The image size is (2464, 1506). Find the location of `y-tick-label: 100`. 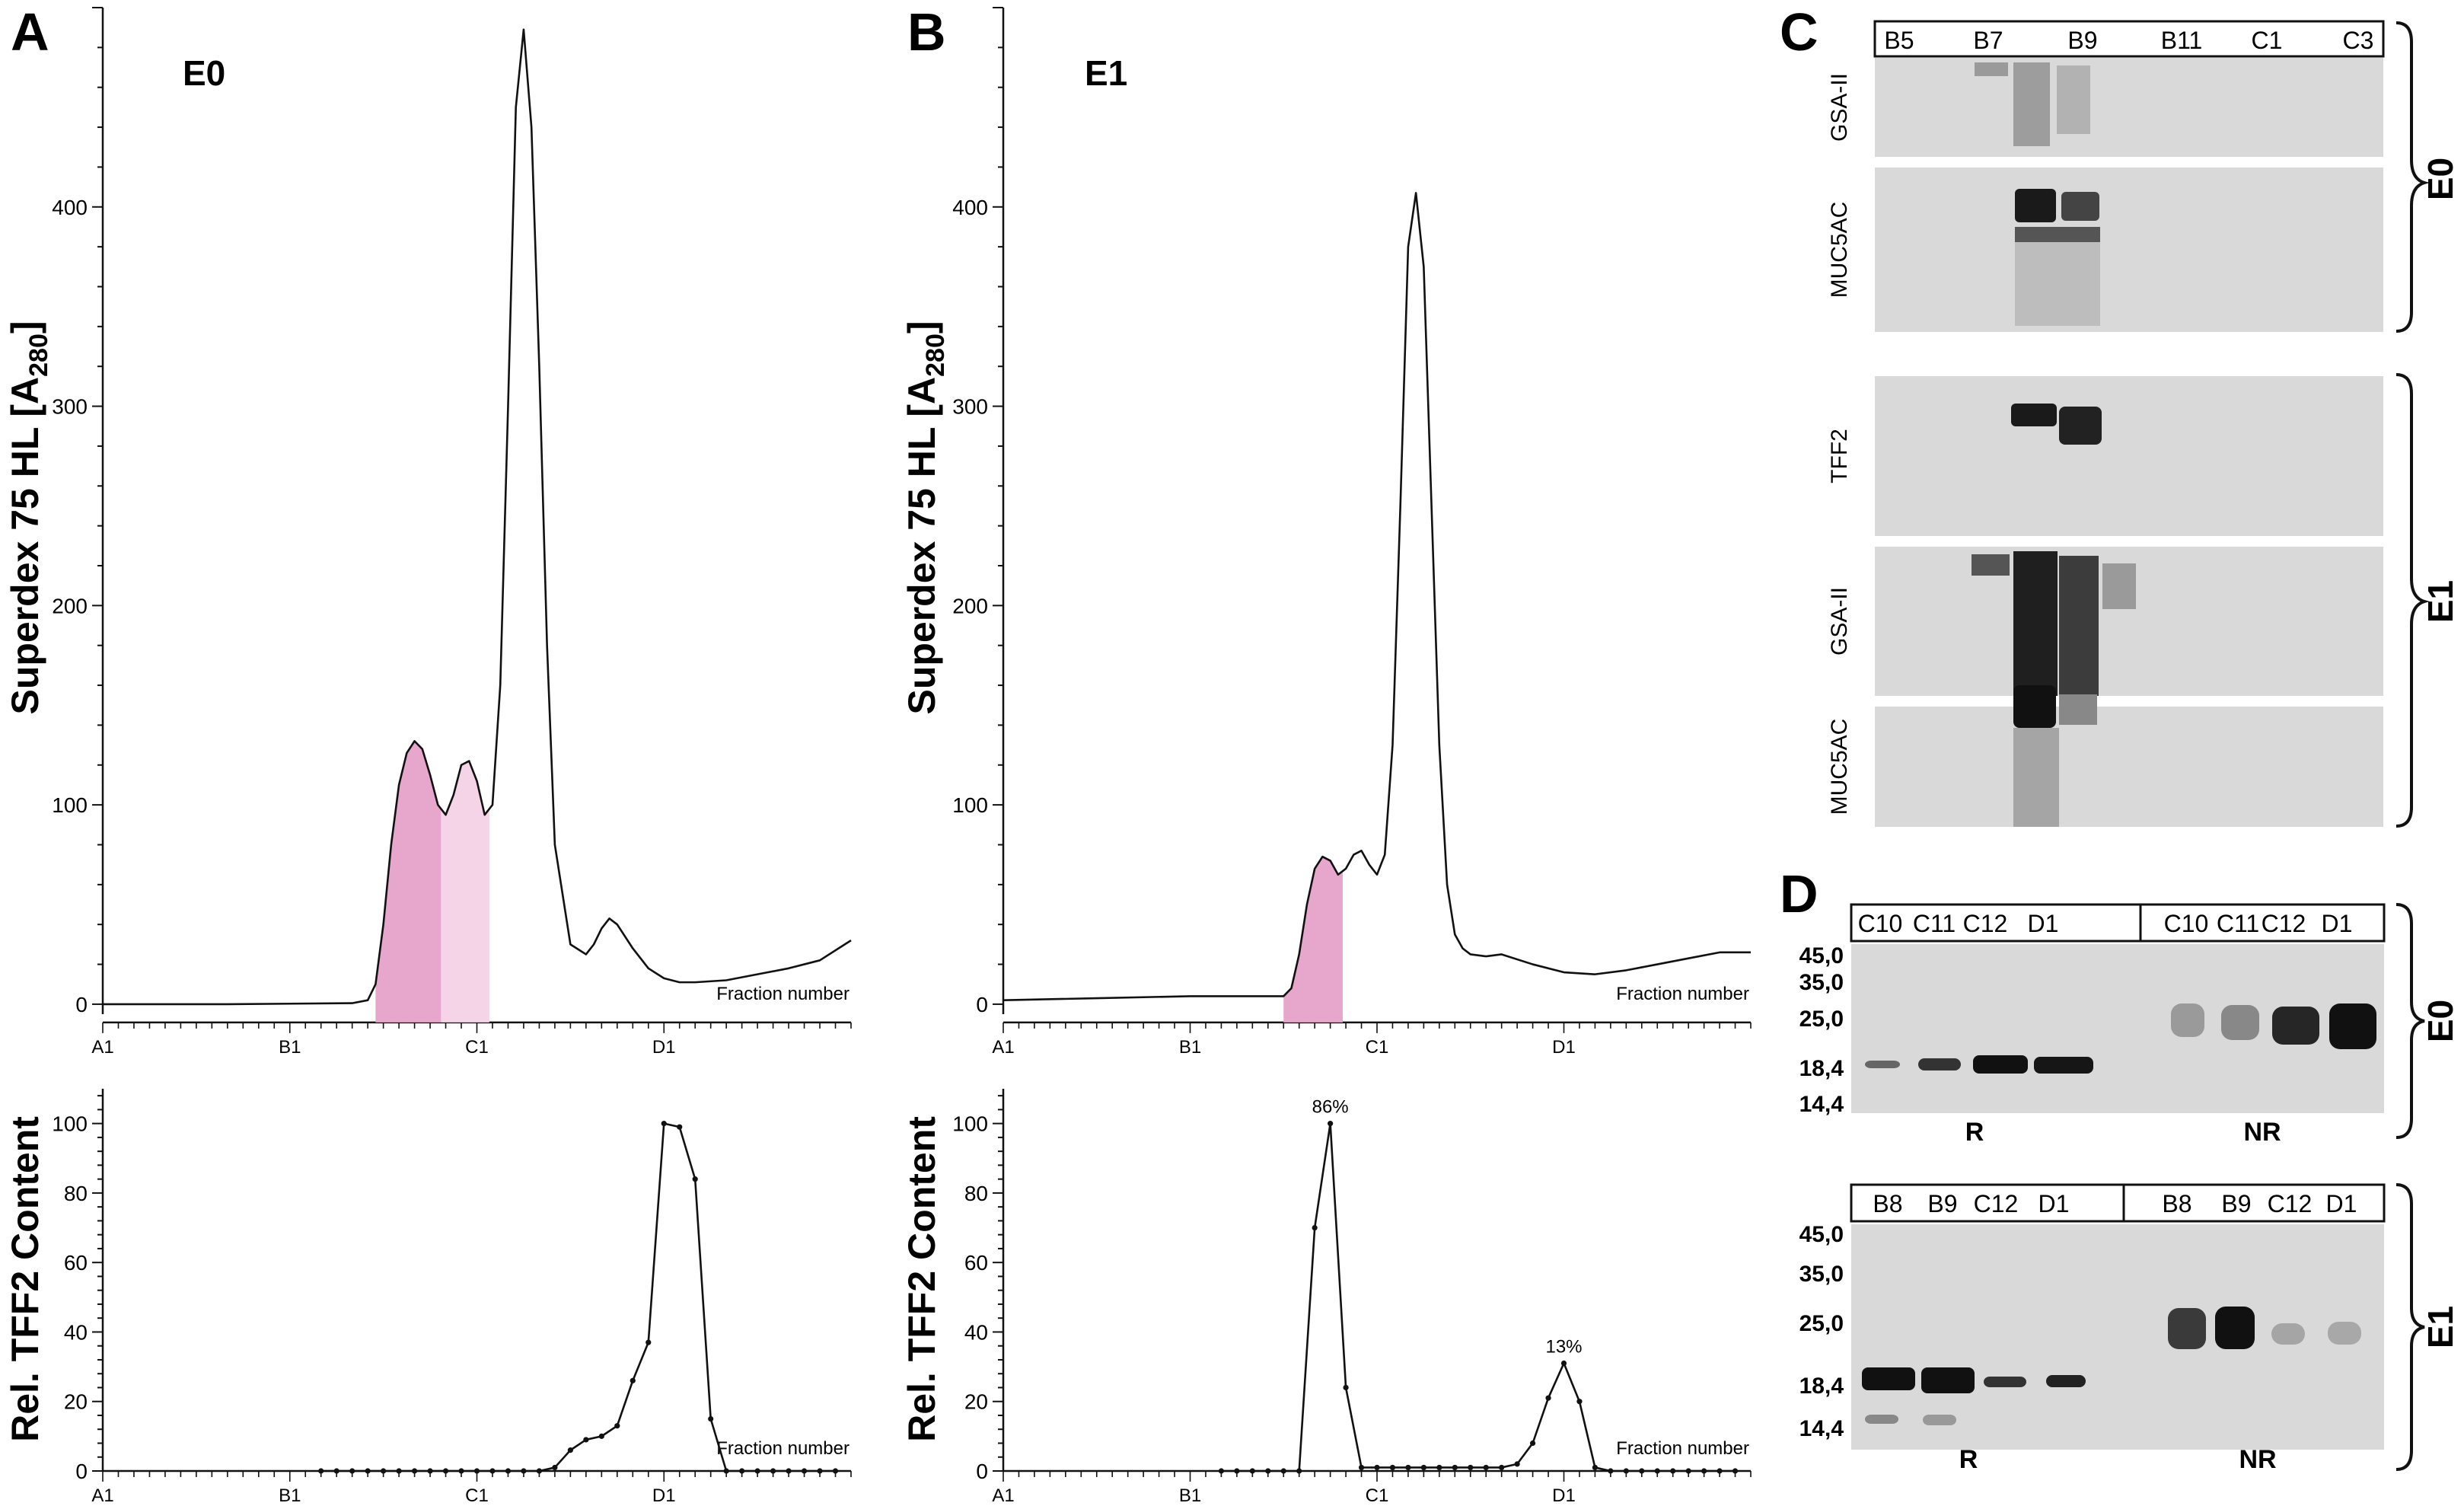

y-tick-label: 100 is located at coordinates (970, 805).